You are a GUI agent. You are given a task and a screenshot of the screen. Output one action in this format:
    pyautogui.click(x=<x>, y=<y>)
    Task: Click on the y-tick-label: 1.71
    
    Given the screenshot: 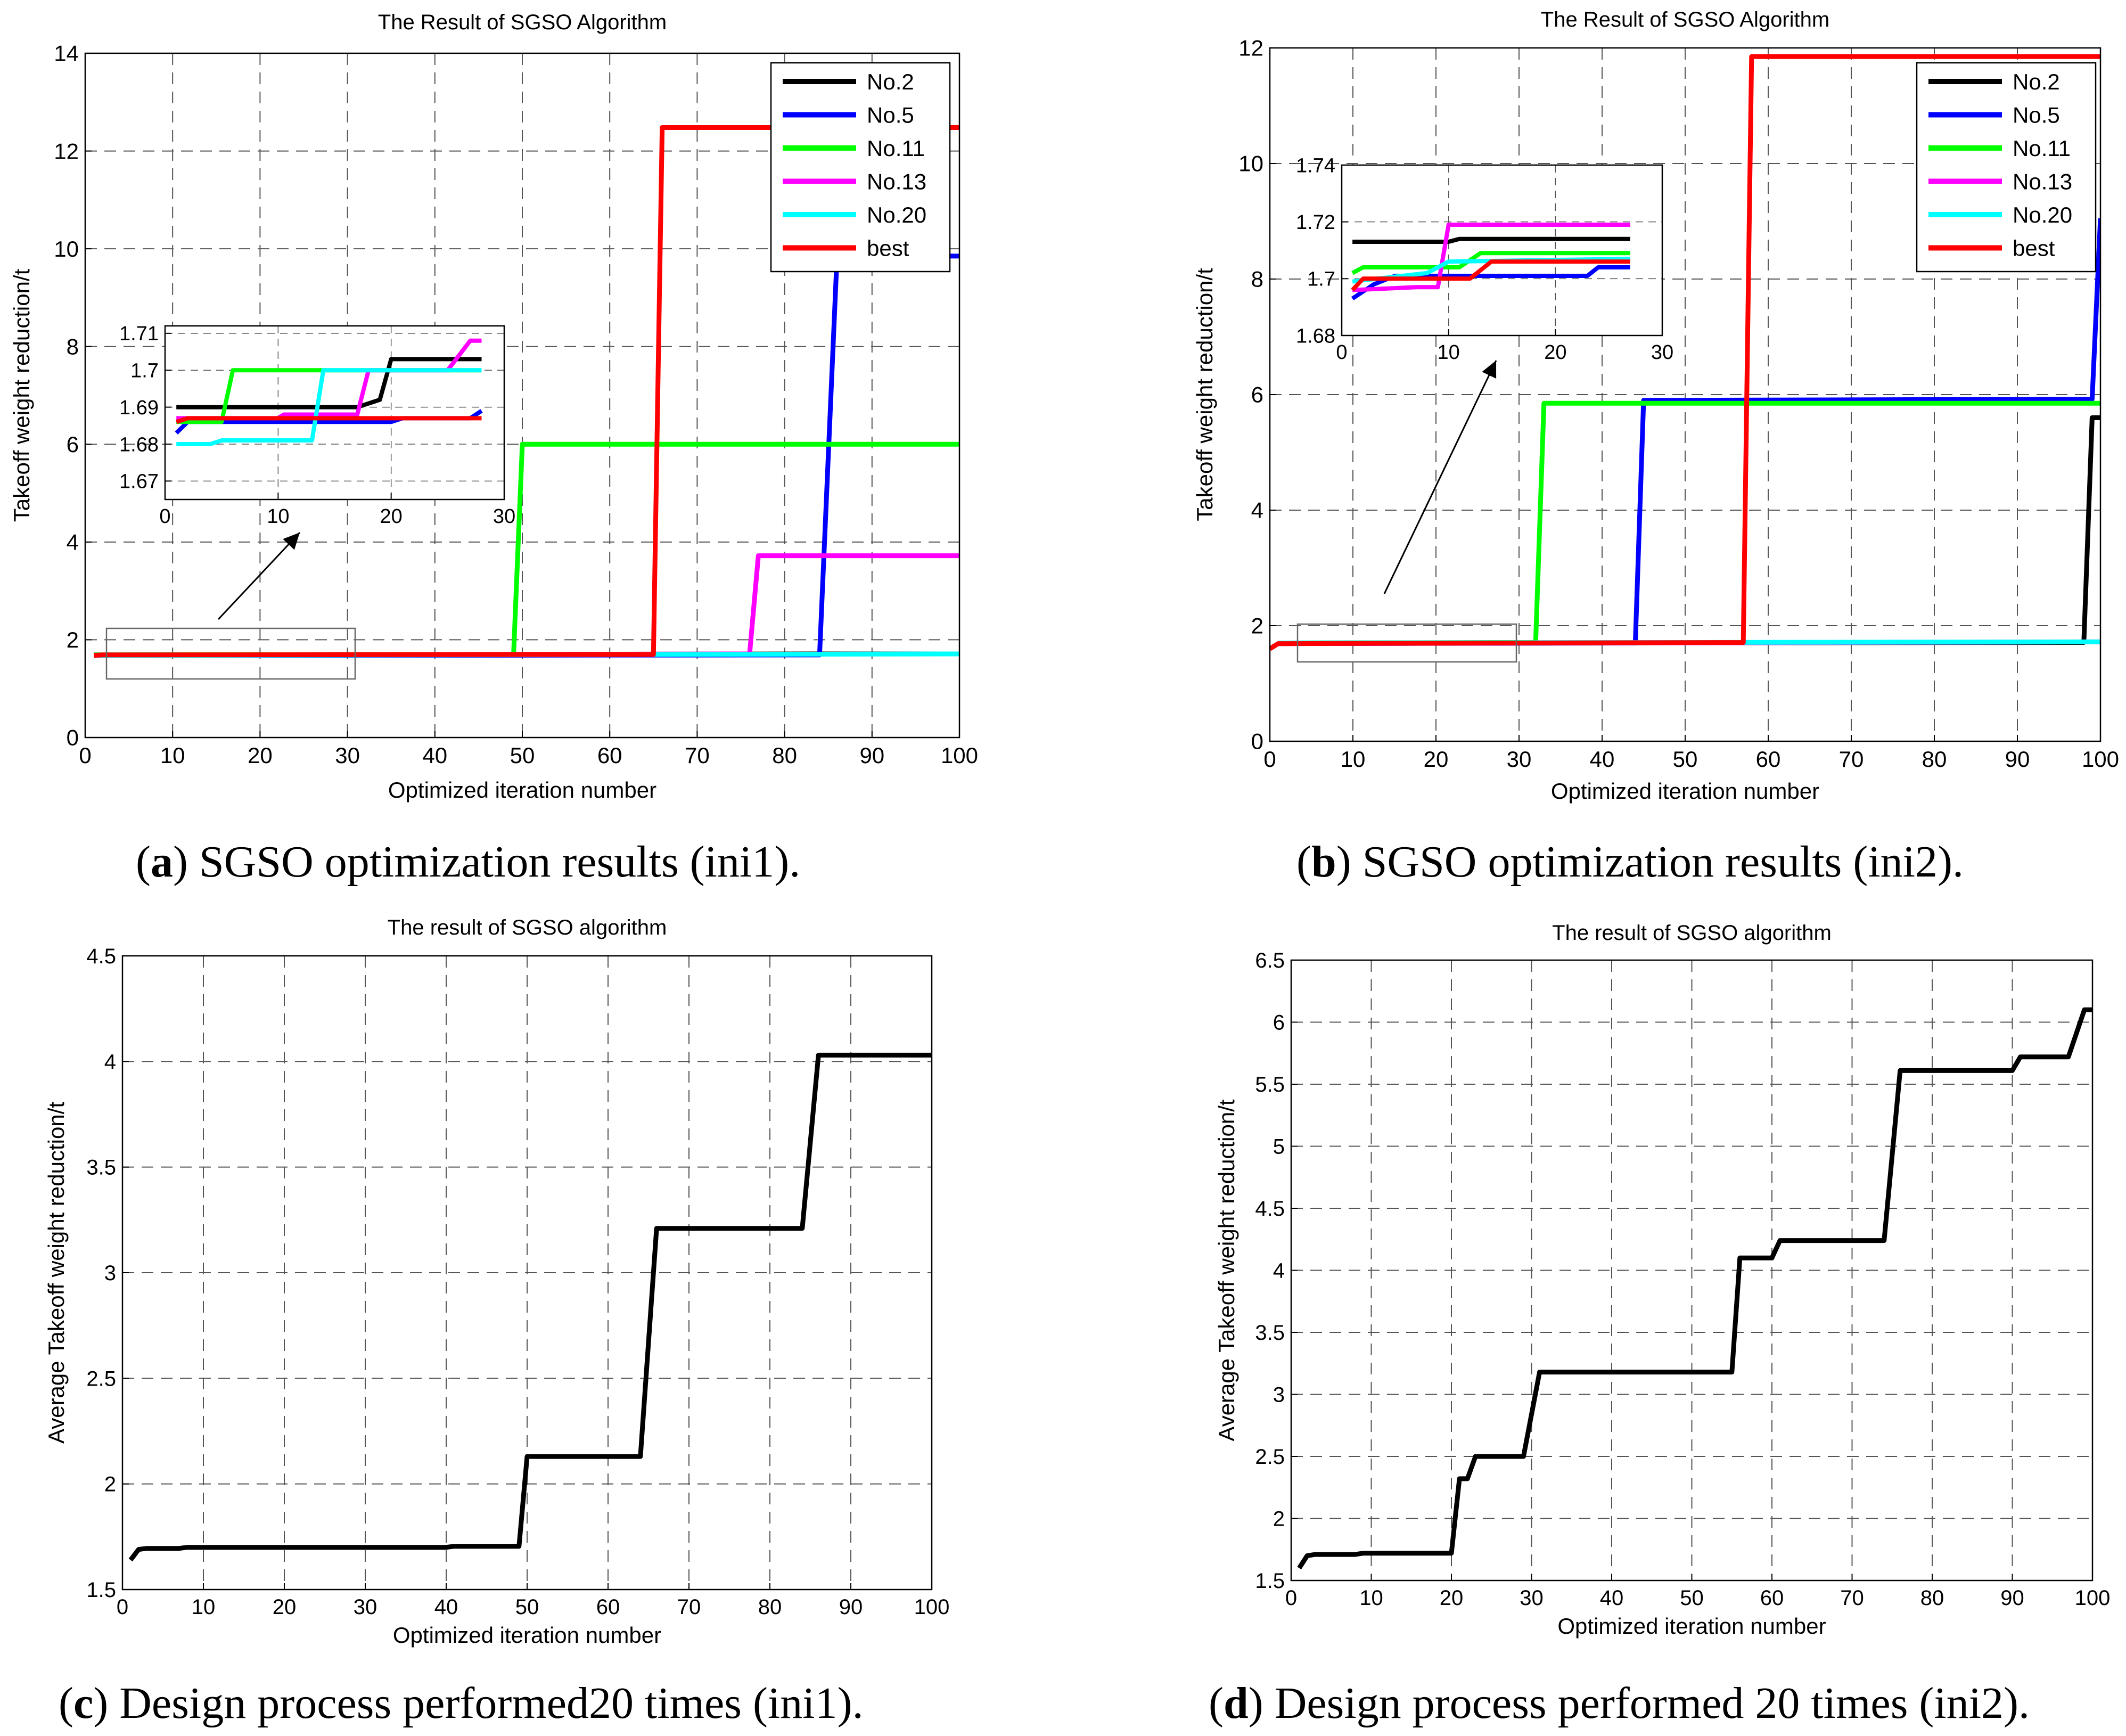 What is the action you would take?
    pyautogui.click(x=139, y=334)
    